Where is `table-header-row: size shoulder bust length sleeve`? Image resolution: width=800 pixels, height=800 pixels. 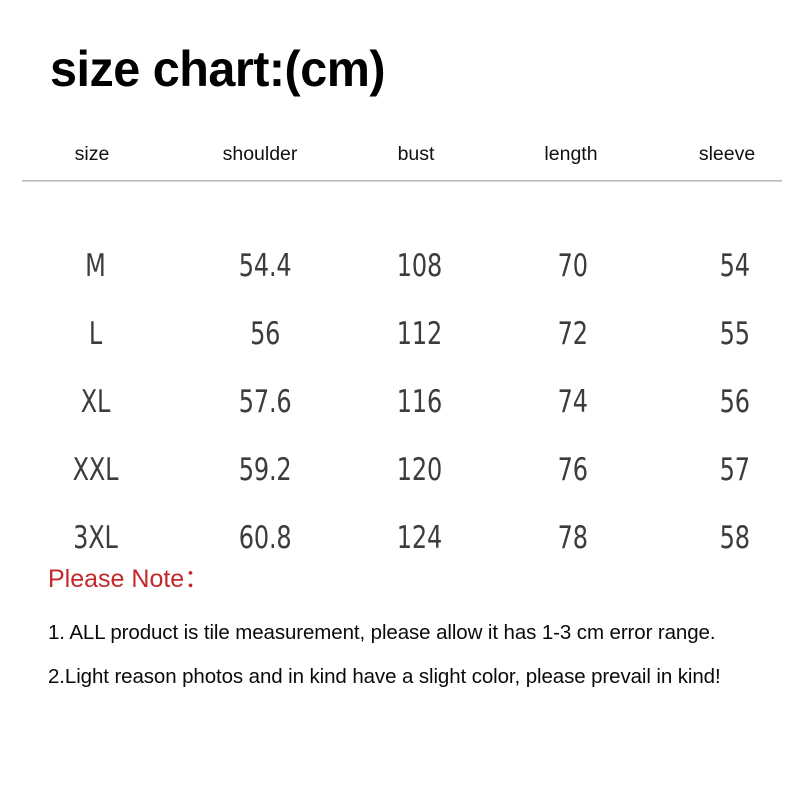
table-header-row: size shoulder bust length sleeve is located at coordinates (400, 155).